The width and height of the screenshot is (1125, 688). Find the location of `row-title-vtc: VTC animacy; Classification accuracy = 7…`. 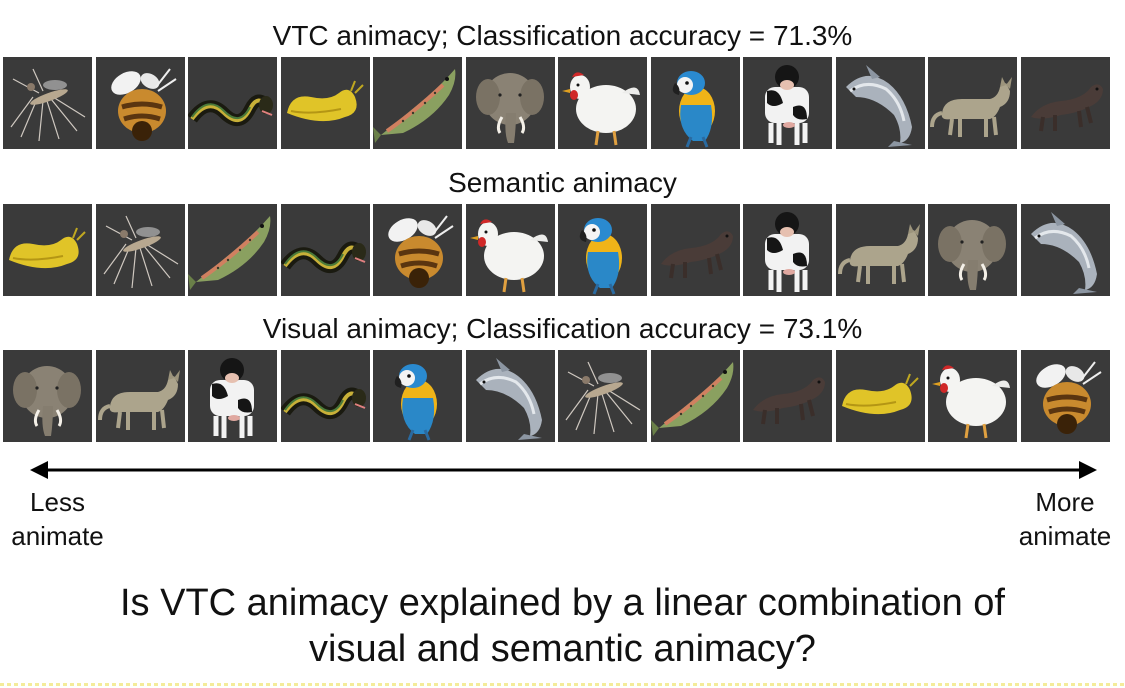

row-title-vtc: VTC animacy; Classification accuracy = 7… is located at coordinates (562, 35).